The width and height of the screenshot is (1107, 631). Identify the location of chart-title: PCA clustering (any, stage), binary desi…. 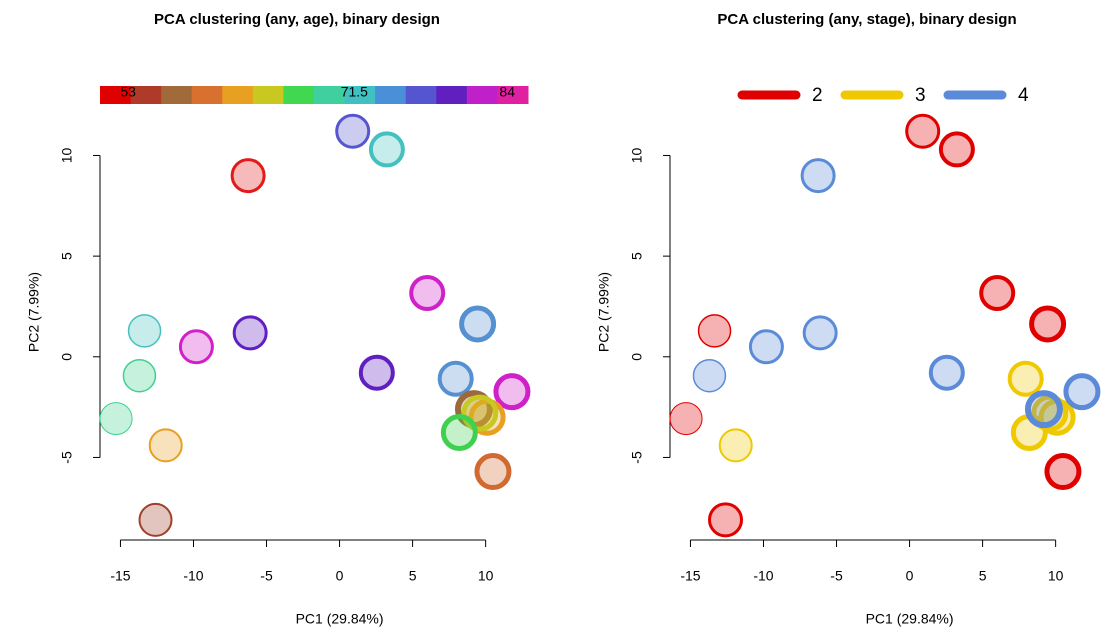
(866, 19).